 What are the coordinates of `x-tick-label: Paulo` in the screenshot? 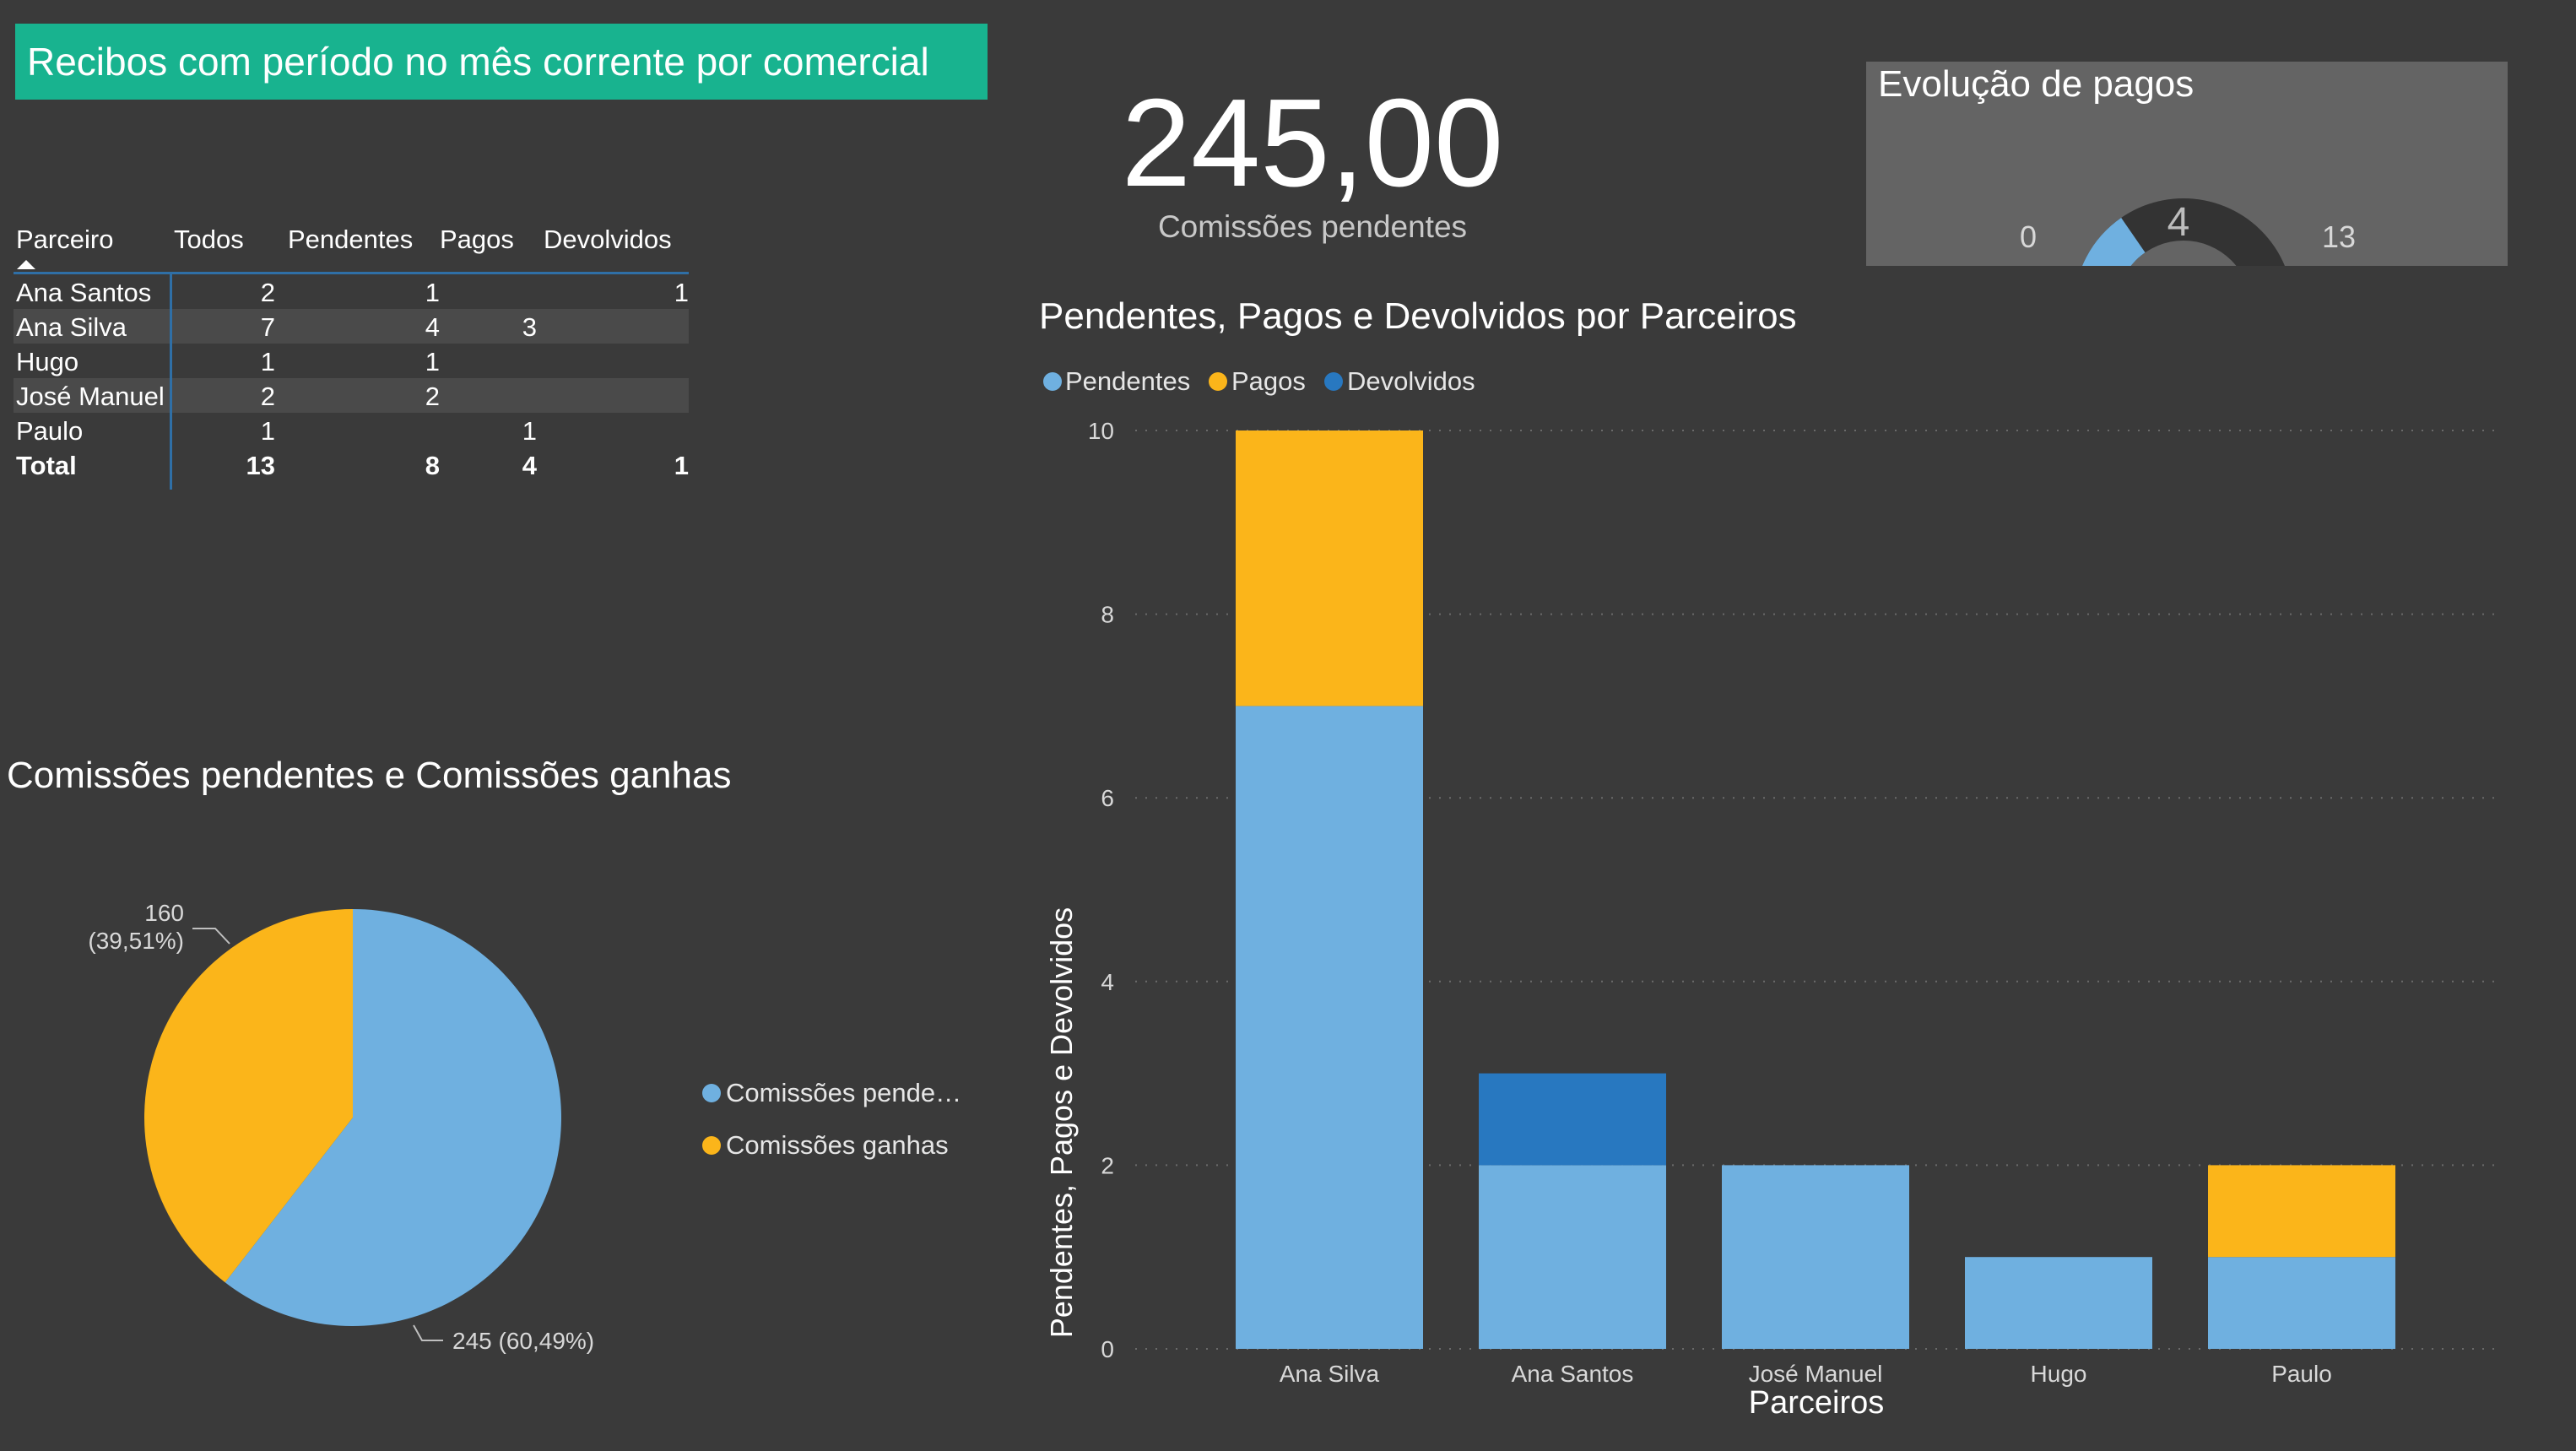 It's located at (2301, 1374).